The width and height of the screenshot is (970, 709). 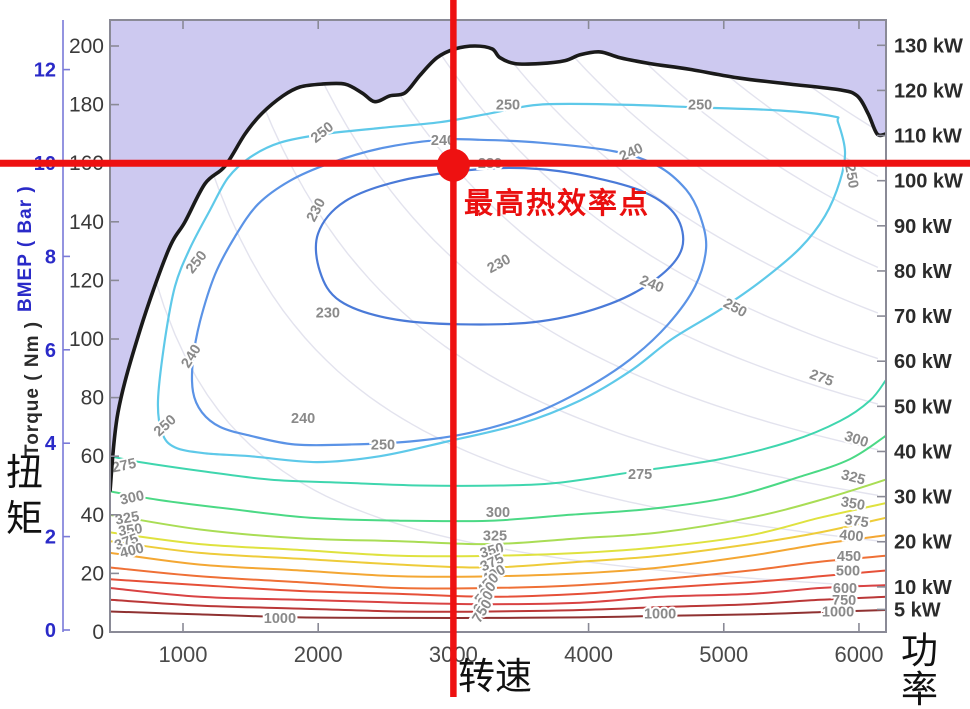 What do you see at coordinates (923, 543) in the screenshot?
I see `power-tick-label: 20 kW` at bounding box center [923, 543].